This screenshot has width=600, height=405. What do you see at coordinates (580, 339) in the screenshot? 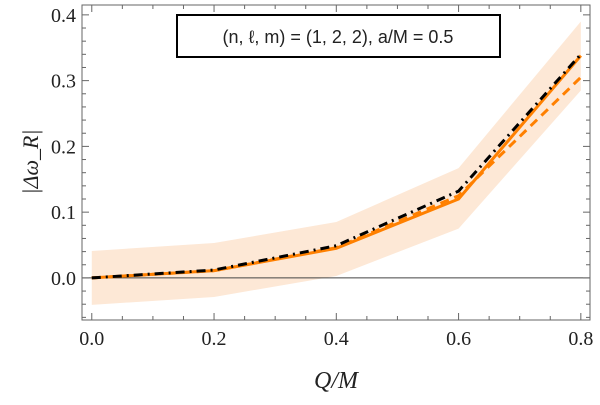
I see `x-tick-label: 0.8` at bounding box center [580, 339].